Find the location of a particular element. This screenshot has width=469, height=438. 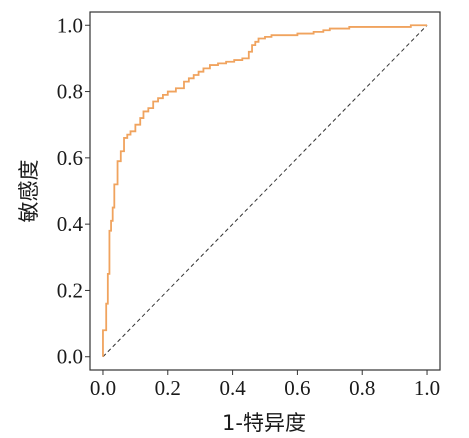

y-tick-label: 1.0 is located at coordinates (70, 25).